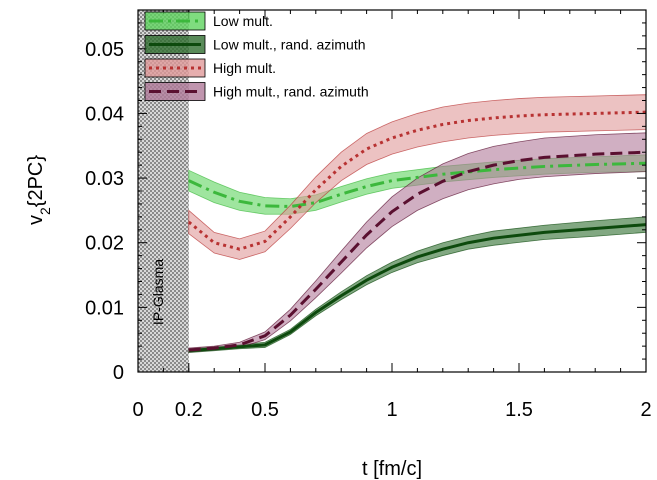  Describe the element at coordinates (104, 50) in the screenshot. I see `y-tick-label: 0.05` at that location.